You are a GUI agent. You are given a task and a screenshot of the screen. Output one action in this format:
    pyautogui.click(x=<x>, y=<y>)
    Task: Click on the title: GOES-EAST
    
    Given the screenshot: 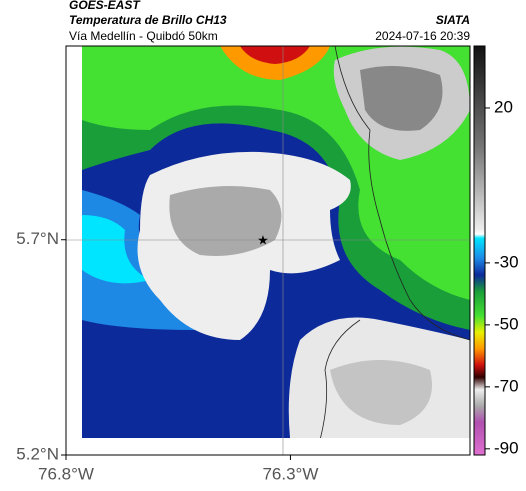 What is the action you would take?
    pyautogui.click(x=105, y=6)
    